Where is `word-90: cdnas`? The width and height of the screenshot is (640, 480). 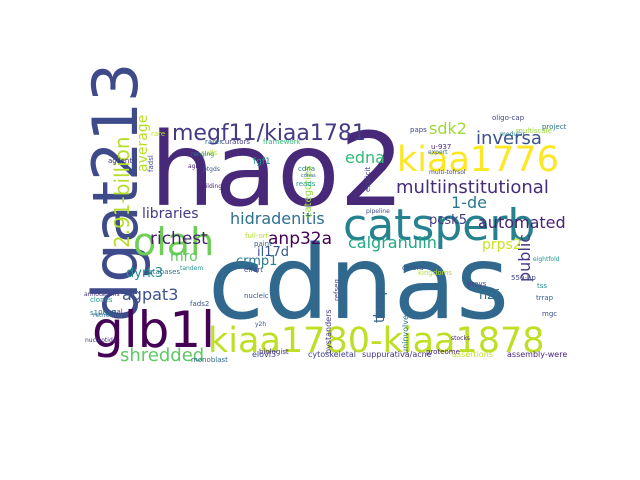
word-90: cdnas is located at coordinates (308, 176).